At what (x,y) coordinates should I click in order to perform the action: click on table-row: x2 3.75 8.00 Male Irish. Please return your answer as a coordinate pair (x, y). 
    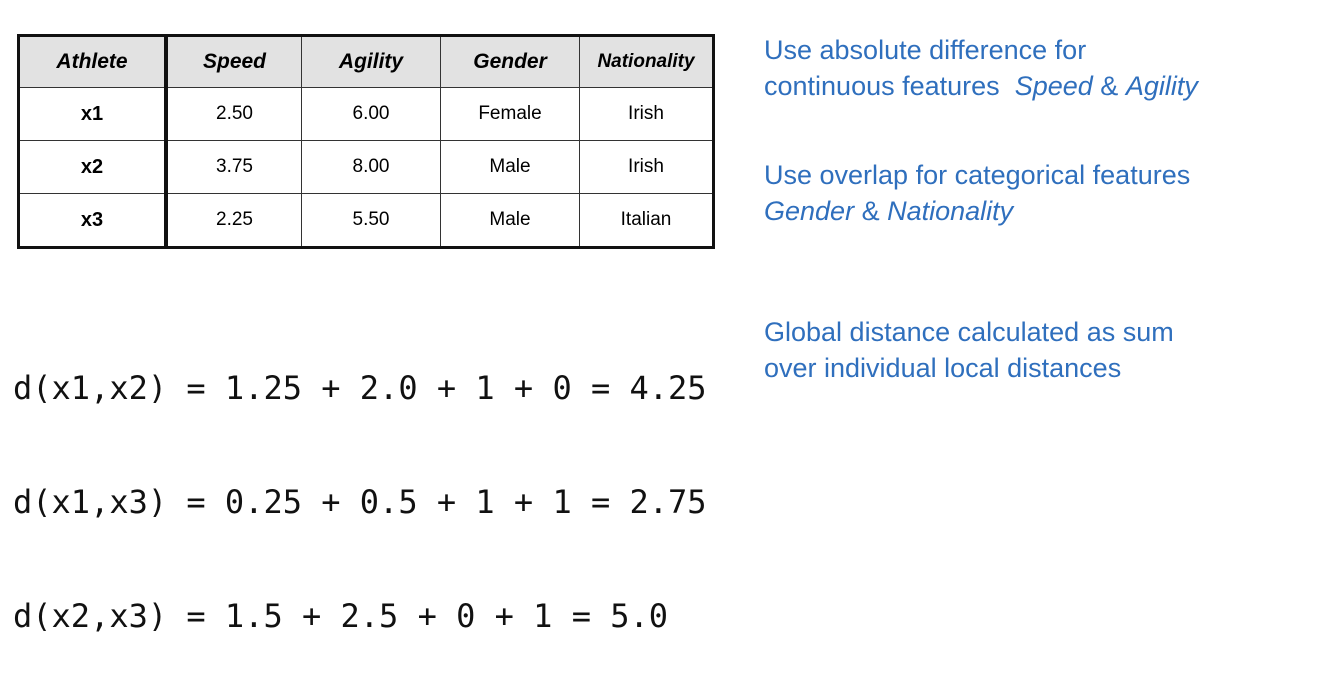
    Looking at the image, I should click on (366, 167).